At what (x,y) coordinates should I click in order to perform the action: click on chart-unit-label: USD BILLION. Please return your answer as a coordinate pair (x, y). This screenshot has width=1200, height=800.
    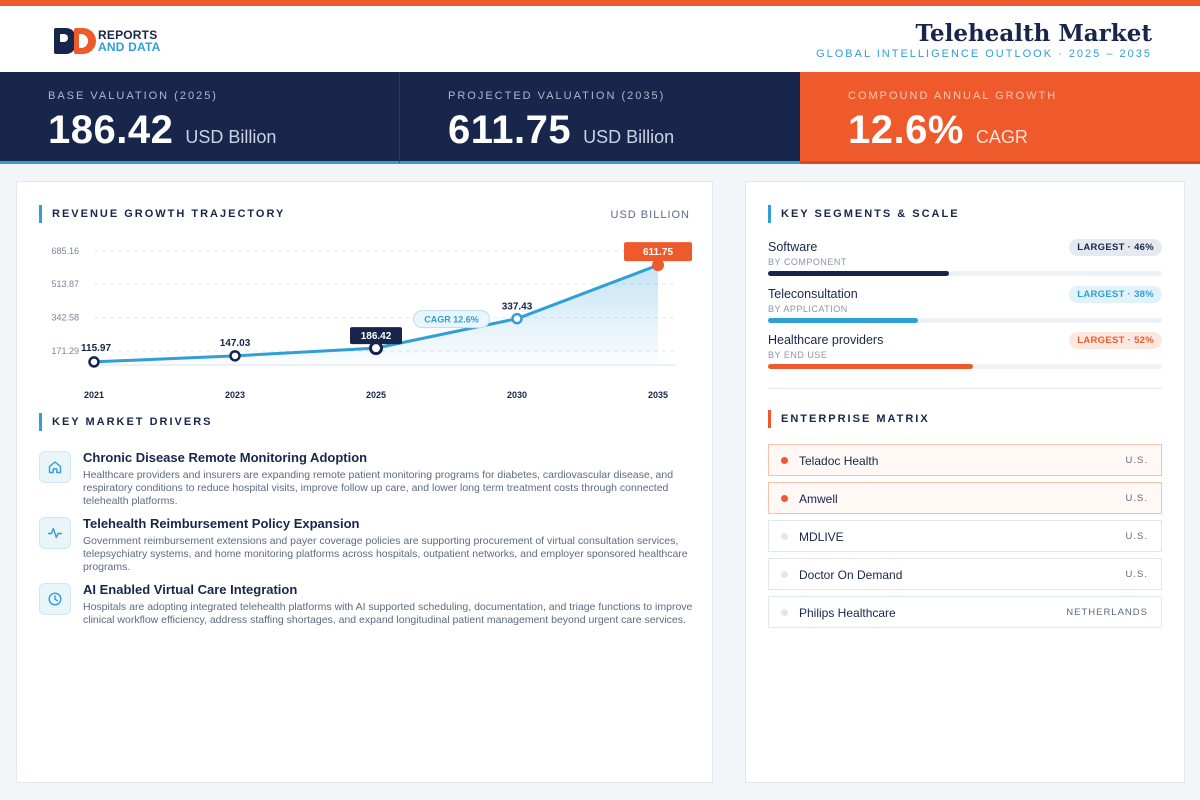
    Looking at the image, I should click on (650, 215).